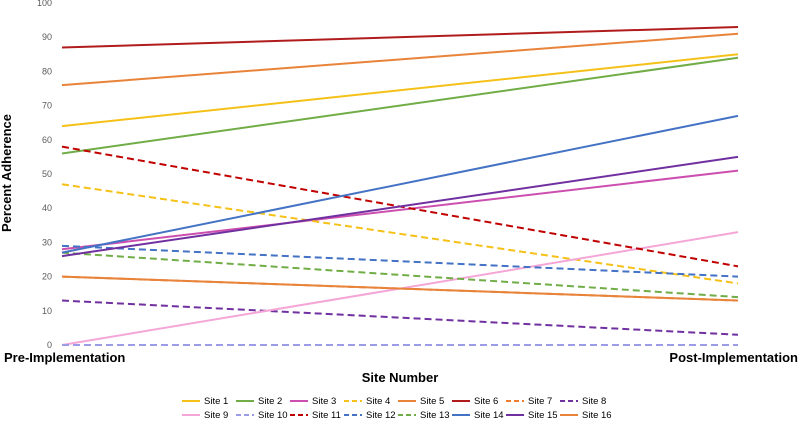  Describe the element at coordinates (733, 357) in the screenshot. I see `x-tick-label-post: Post-Implementation` at that location.